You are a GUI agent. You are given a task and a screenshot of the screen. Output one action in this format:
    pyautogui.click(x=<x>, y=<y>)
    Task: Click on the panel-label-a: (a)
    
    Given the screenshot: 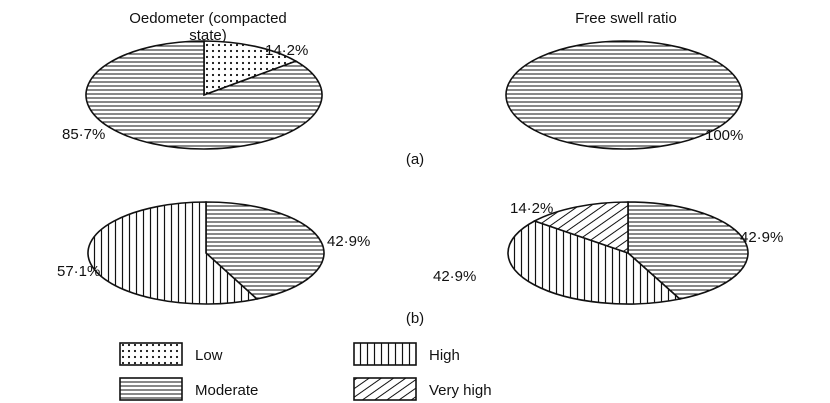 What is the action you would take?
    pyautogui.click(x=415, y=159)
    